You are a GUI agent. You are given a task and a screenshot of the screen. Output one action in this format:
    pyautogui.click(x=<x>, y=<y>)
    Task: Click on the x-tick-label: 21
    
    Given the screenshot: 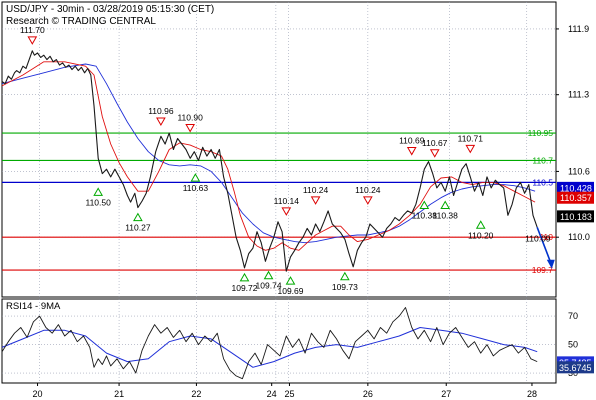 What is the action you would take?
    pyautogui.click(x=119, y=394)
    